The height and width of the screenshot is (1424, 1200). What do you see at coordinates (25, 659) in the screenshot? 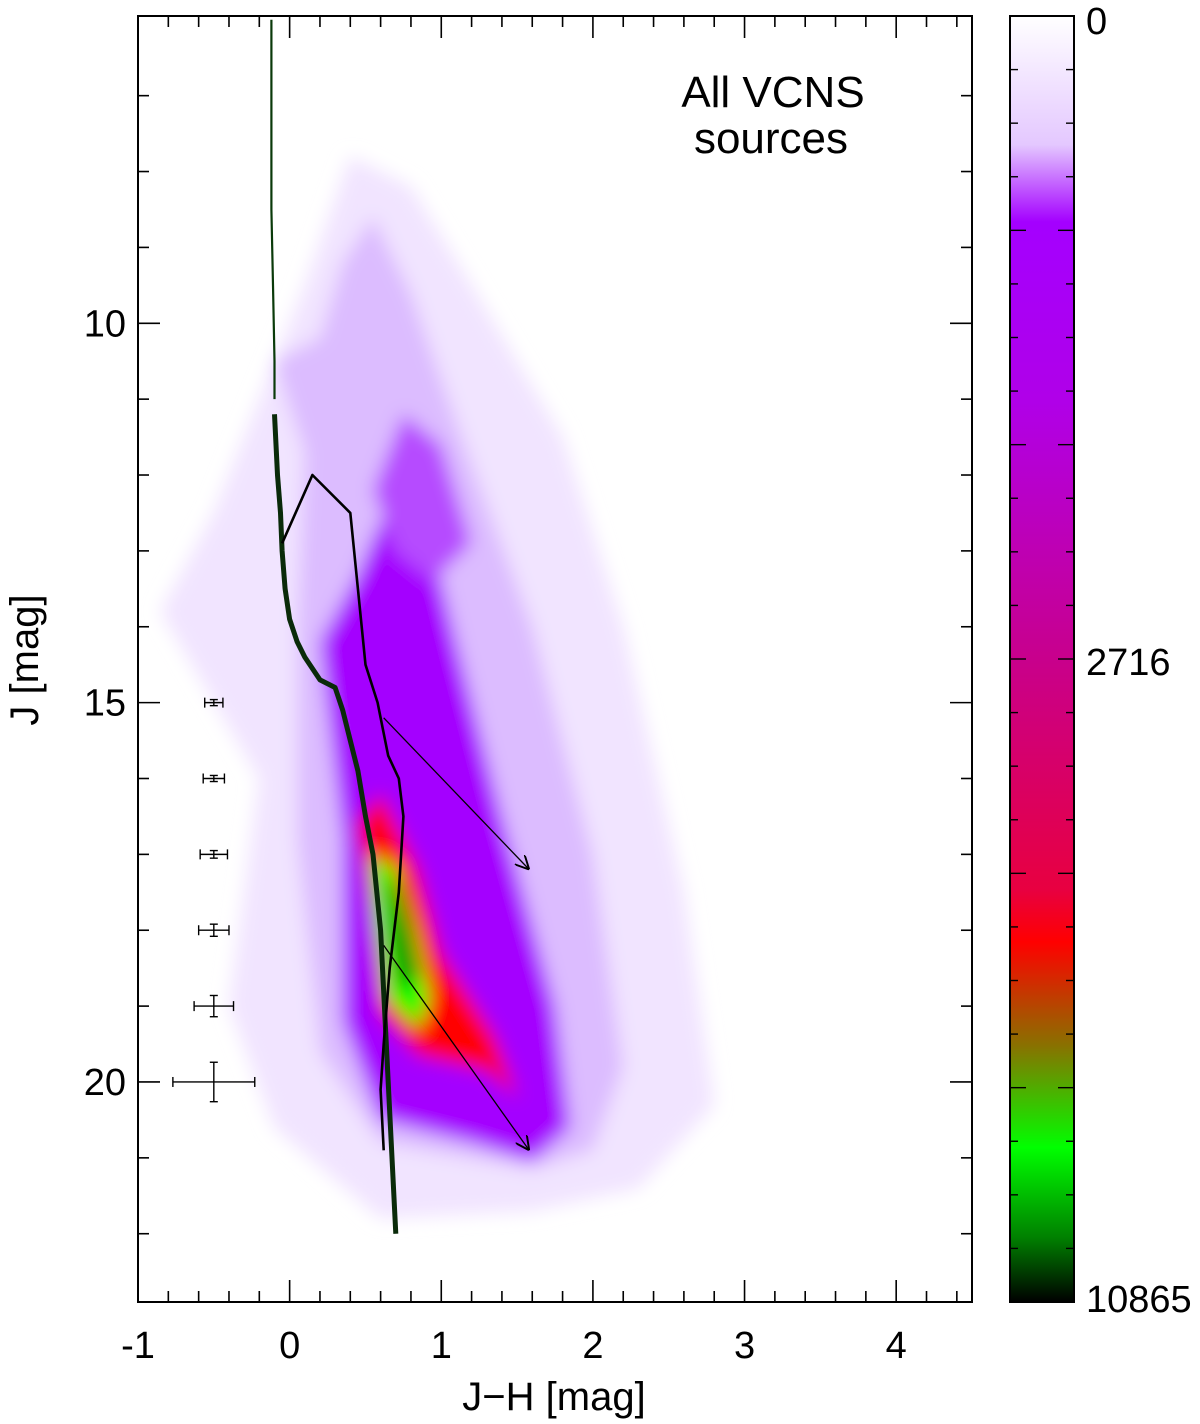
I see `y-axis-label: J [mag]` at bounding box center [25, 659].